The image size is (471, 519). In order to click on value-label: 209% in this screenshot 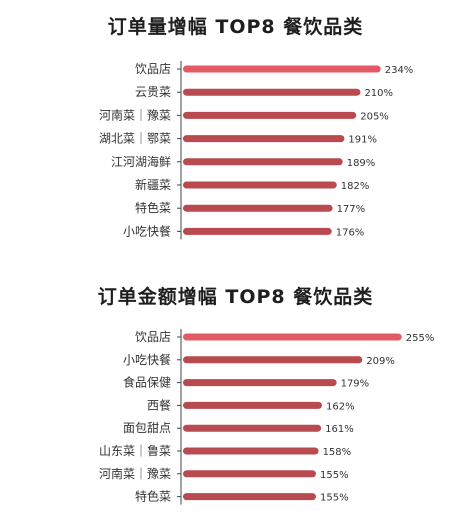, I will do `click(380, 361)`.